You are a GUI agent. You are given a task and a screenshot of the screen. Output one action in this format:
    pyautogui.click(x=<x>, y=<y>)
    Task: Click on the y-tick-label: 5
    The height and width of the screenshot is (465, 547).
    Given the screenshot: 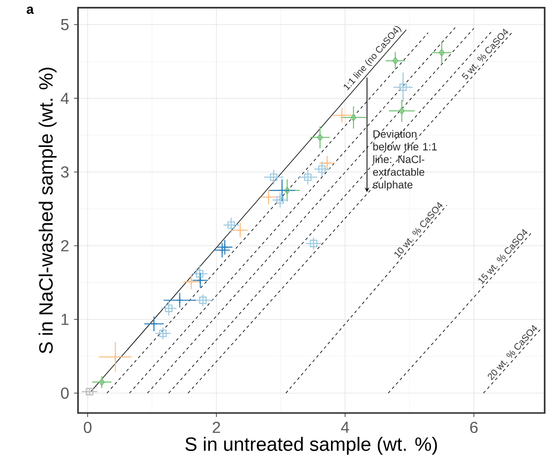 What is the action you would take?
    pyautogui.click(x=65, y=24)
    